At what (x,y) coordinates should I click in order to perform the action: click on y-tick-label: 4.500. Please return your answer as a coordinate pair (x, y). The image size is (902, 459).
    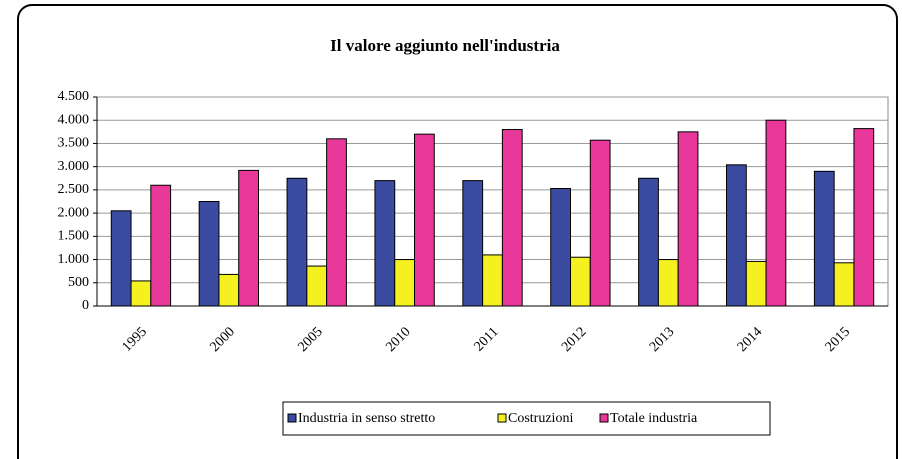
    Looking at the image, I should click on (74, 96).